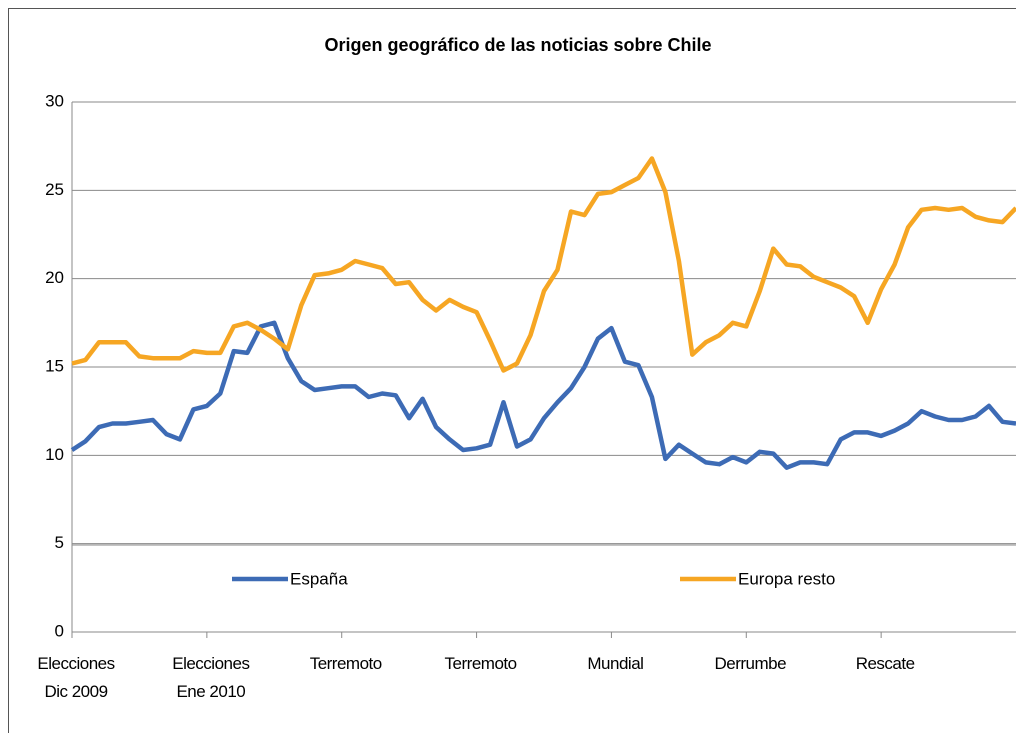 The height and width of the screenshot is (733, 1016). I want to click on y-tick-label: 15, so click(54, 365).